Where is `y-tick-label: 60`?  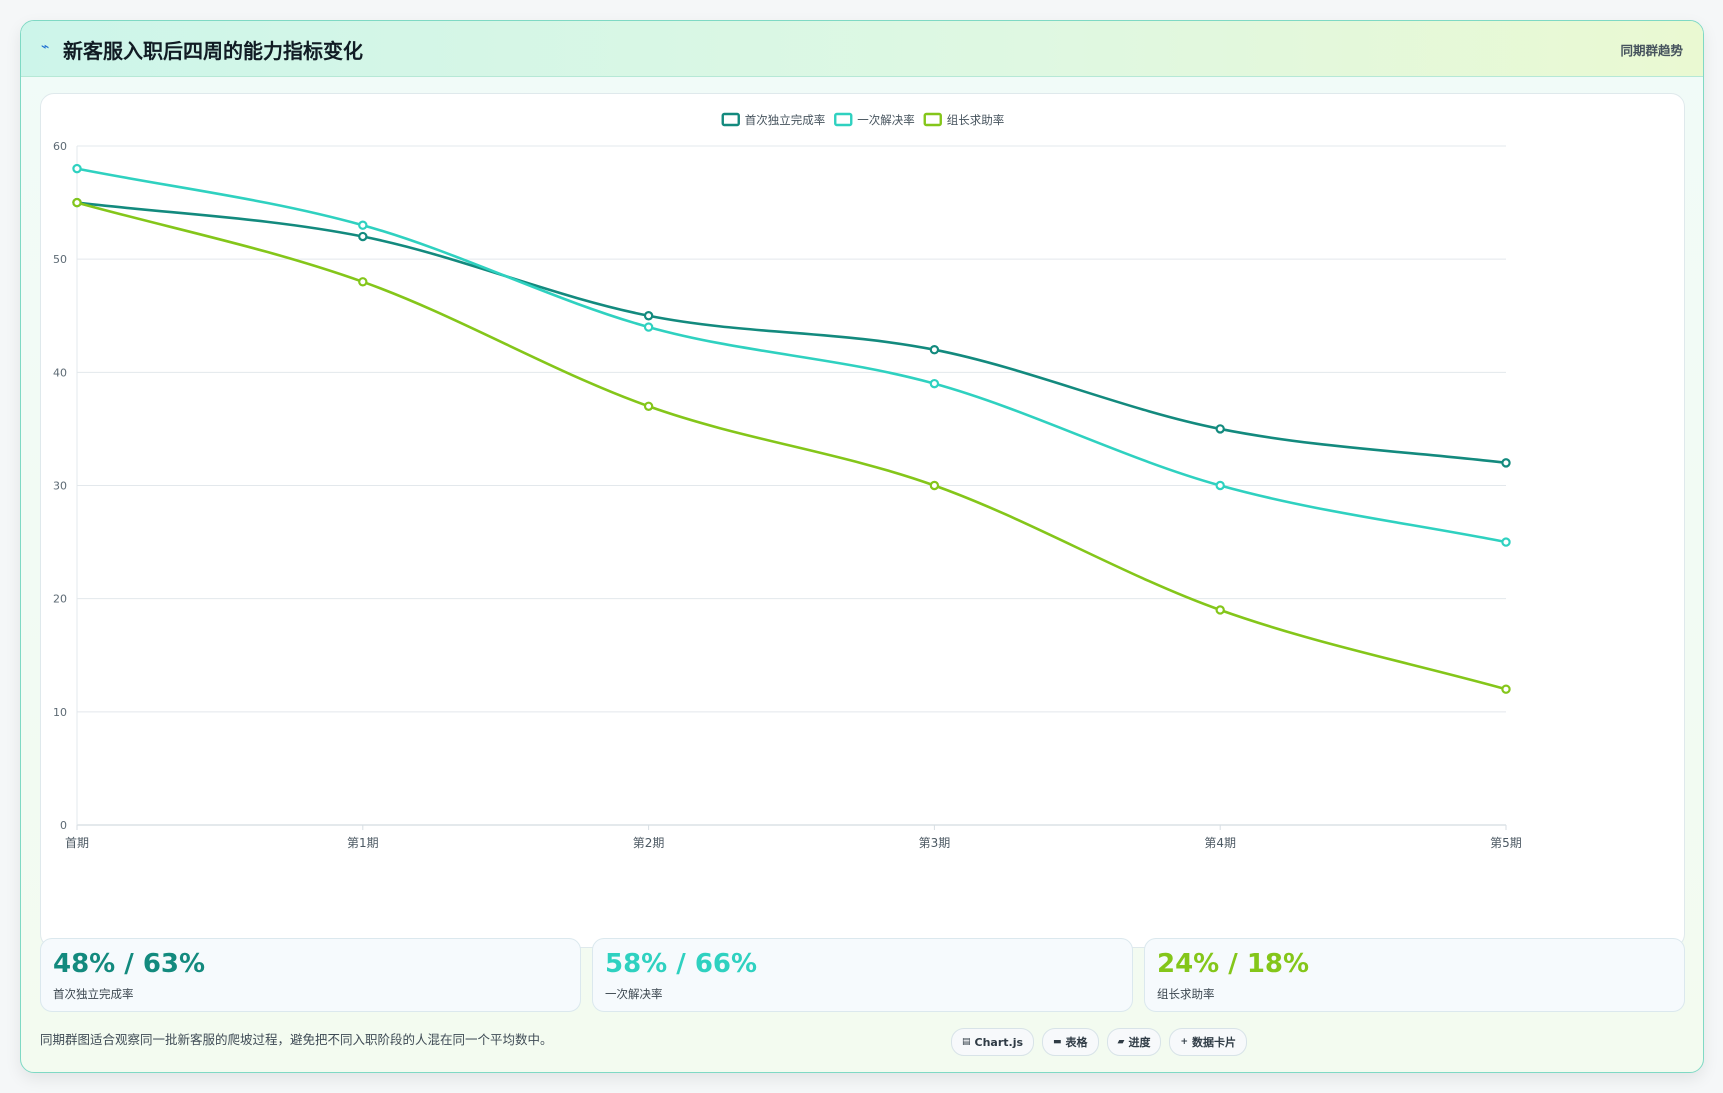
y-tick-label: 60 is located at coordinates (60, 146).